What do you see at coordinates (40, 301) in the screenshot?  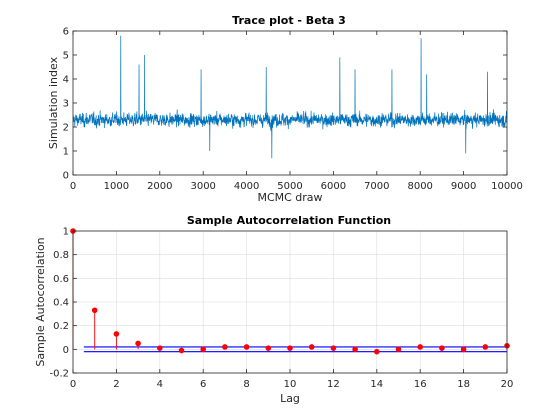 I see `acf-y-axis-label: Sample Autocorrelation` at bounding box center [40, 301].